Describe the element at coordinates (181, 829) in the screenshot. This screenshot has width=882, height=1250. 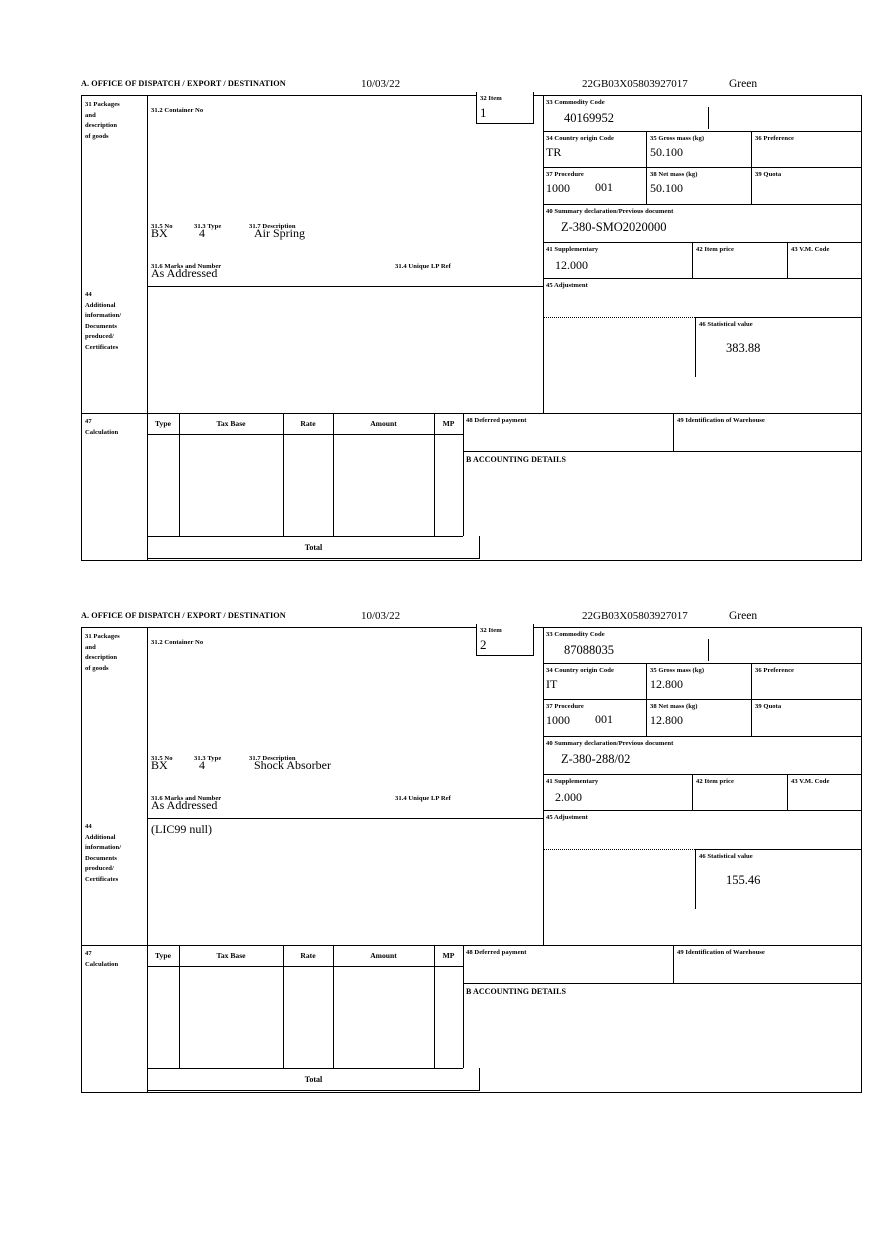
I see `box-44-value: (LIC99 null)` at that location.